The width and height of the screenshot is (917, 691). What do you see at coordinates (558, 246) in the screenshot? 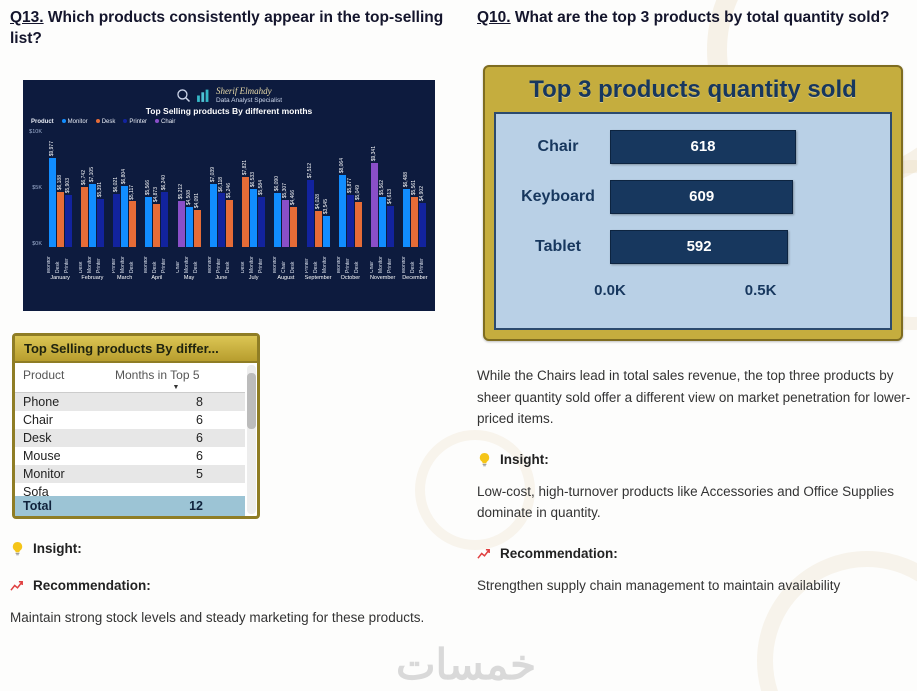
I see `q10-category-label: Tablet` at bounding box center [558, 246].